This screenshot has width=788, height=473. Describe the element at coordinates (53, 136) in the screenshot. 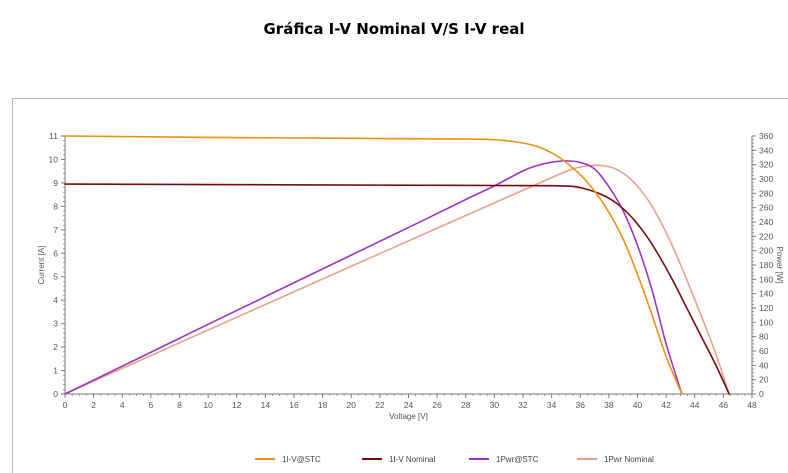

I see `y-tick-label: 11` at that location.